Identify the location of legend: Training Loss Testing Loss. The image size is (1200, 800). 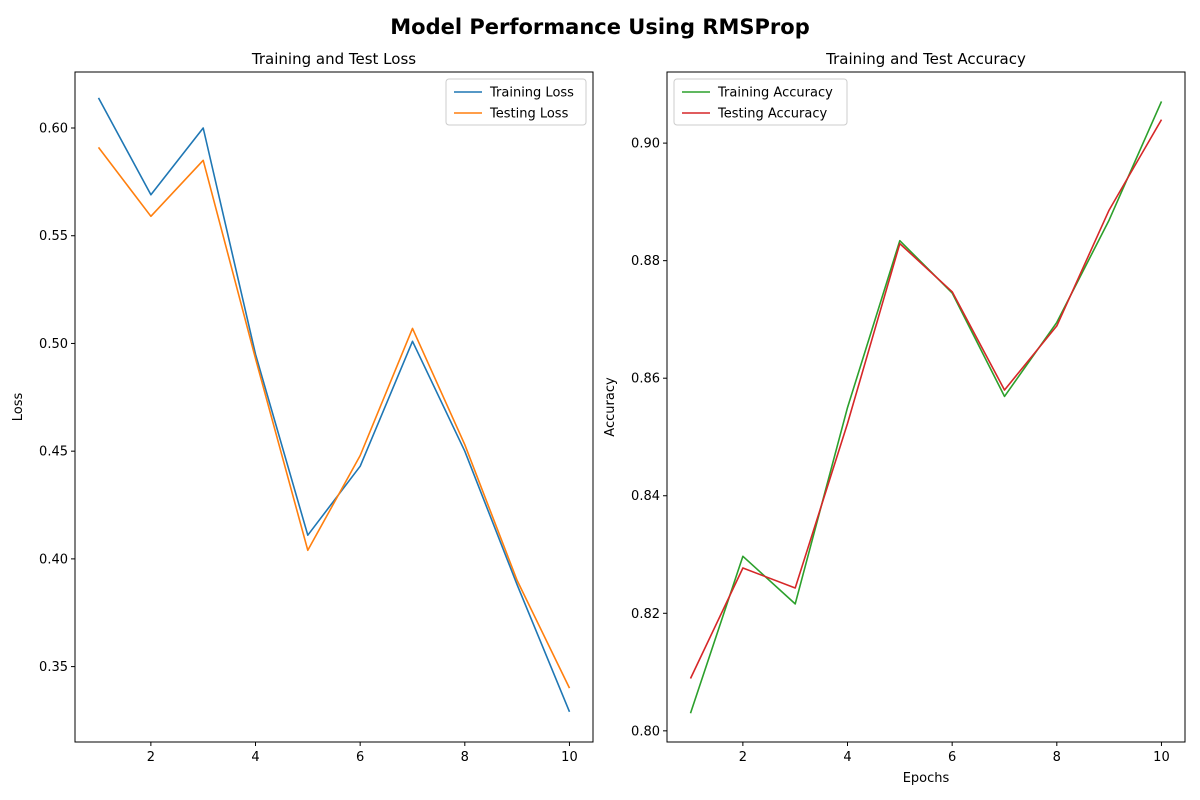
(516, 102).